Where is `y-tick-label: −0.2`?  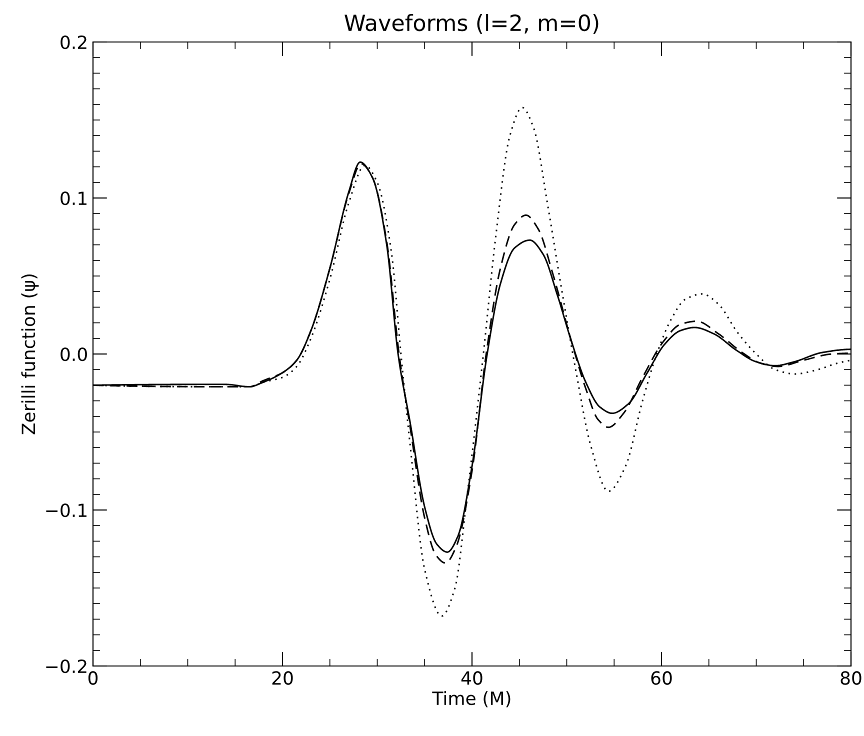 y-tick-label: −0.2 is located at coordinates (66, 666).